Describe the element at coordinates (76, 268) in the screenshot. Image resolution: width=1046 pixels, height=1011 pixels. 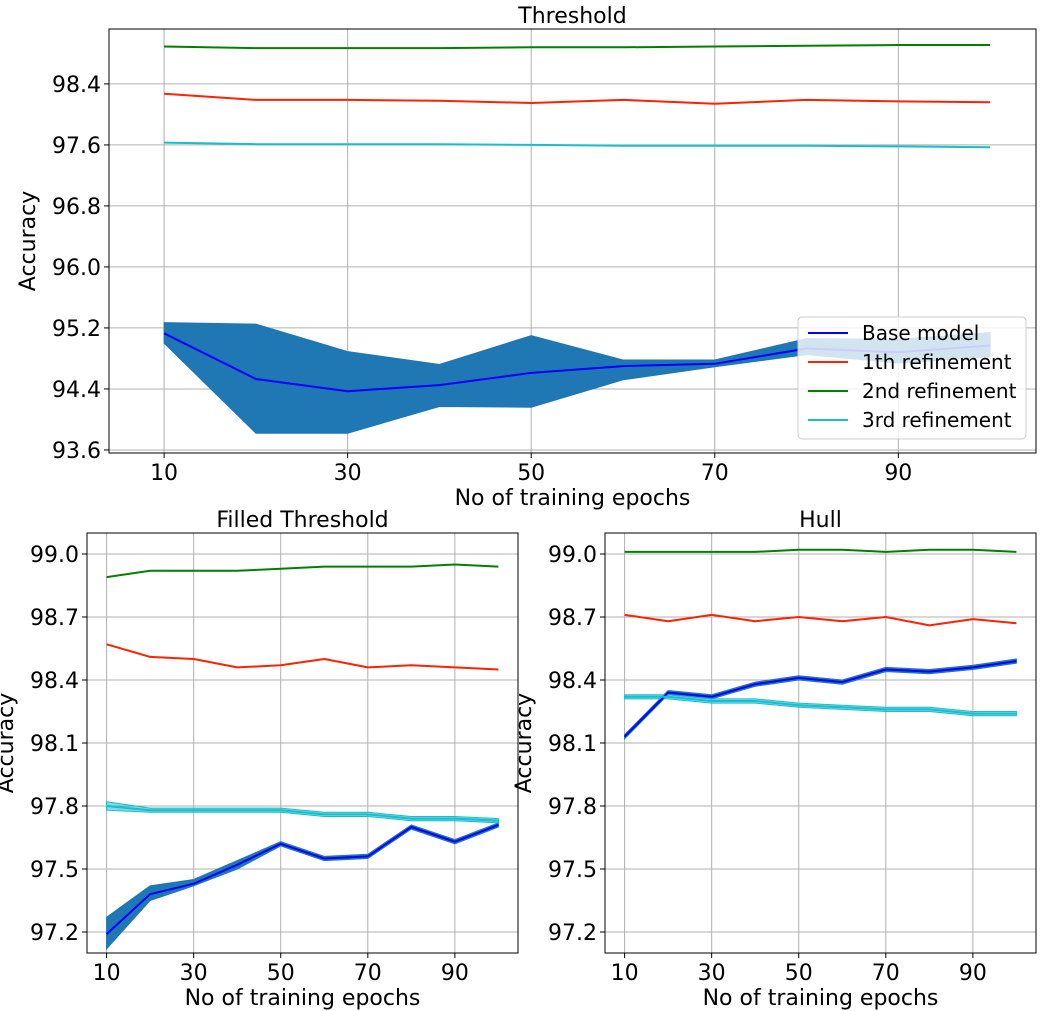
I see `y-tick-label: 96.0` at that location.